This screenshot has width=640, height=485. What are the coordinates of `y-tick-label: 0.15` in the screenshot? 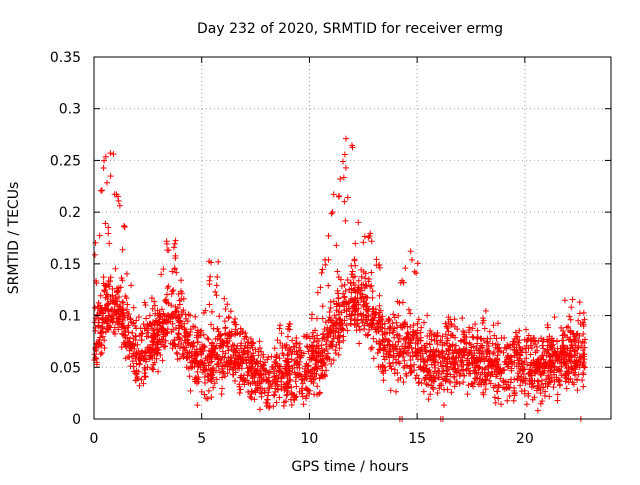 It's located at (65, 265).